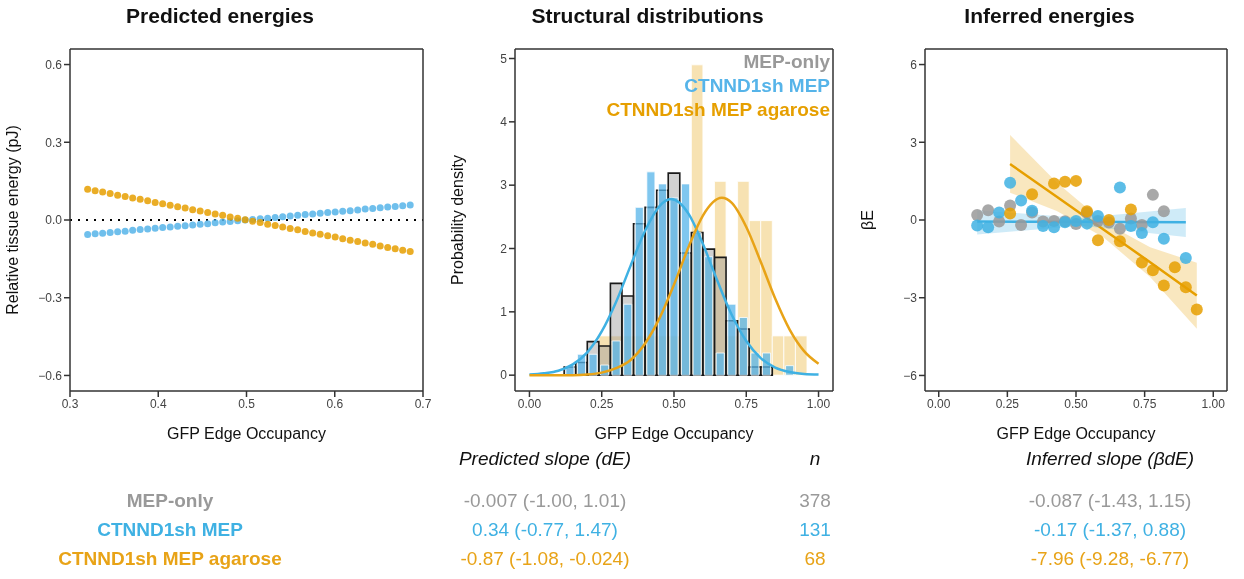 This screenshot has width=1244, height=579. I want to click on text: n, so click(815, 459).